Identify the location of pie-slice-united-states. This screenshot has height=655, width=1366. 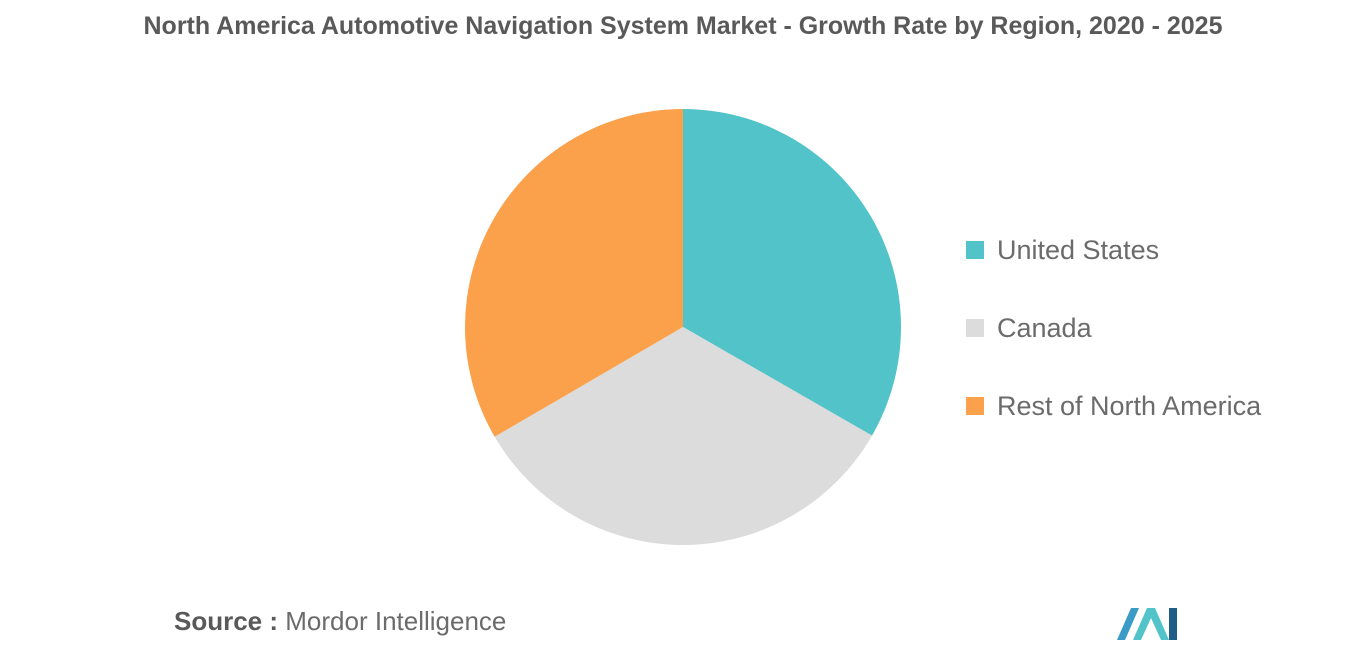
(792, 272).